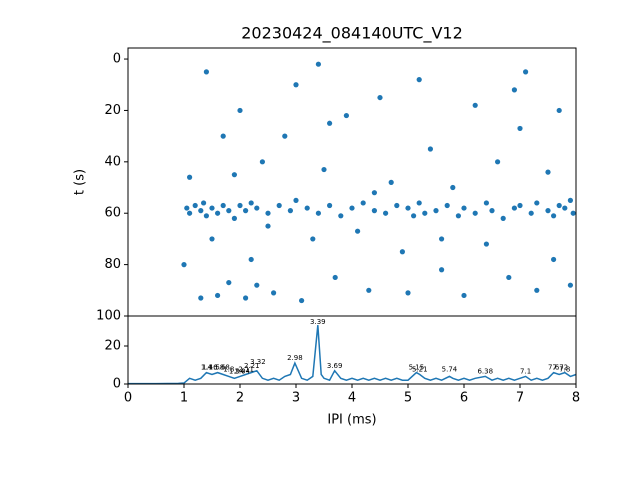  What do you see at coordinates (554, 368) in the screenshot?
I see `annotation: 7.6` at bounding box center [554, 368].